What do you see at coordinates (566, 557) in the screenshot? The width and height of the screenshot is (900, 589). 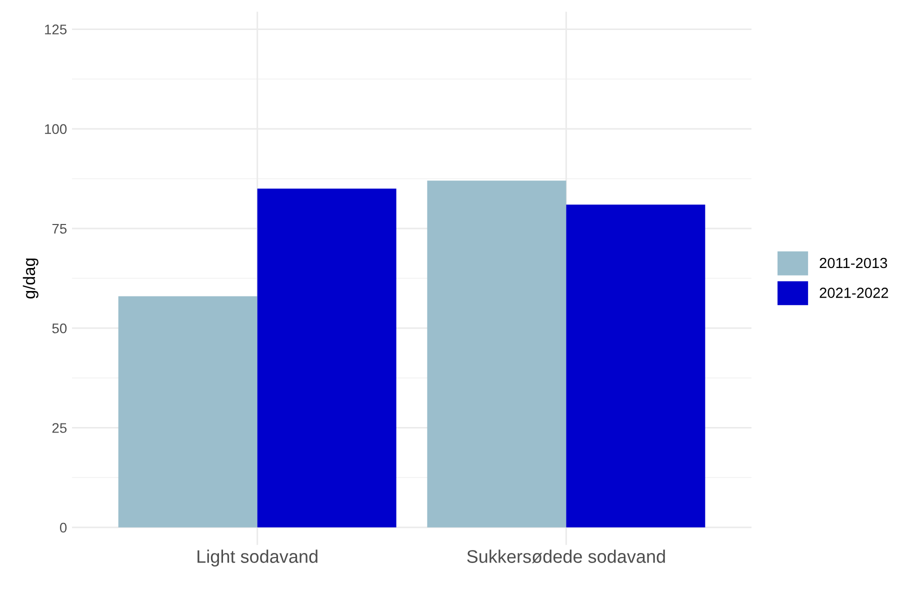 I see `x-tick-label: Sukkersødede sodavand` at bounding box center [566, 557].